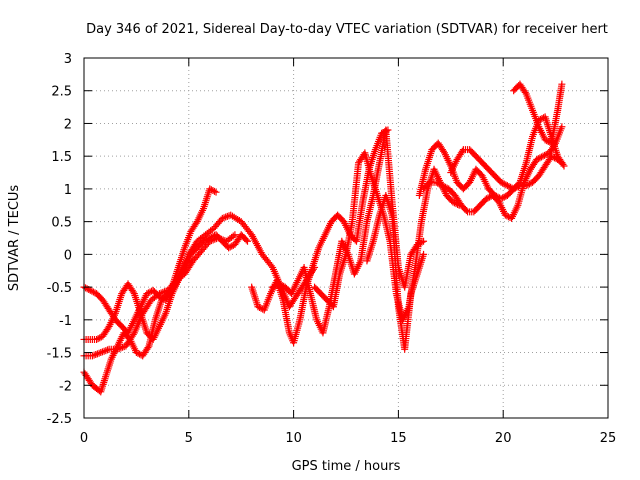  Describe the element at coordinates (65, 386) in the screenshot. I see `y-tick-label: -2` at that location.